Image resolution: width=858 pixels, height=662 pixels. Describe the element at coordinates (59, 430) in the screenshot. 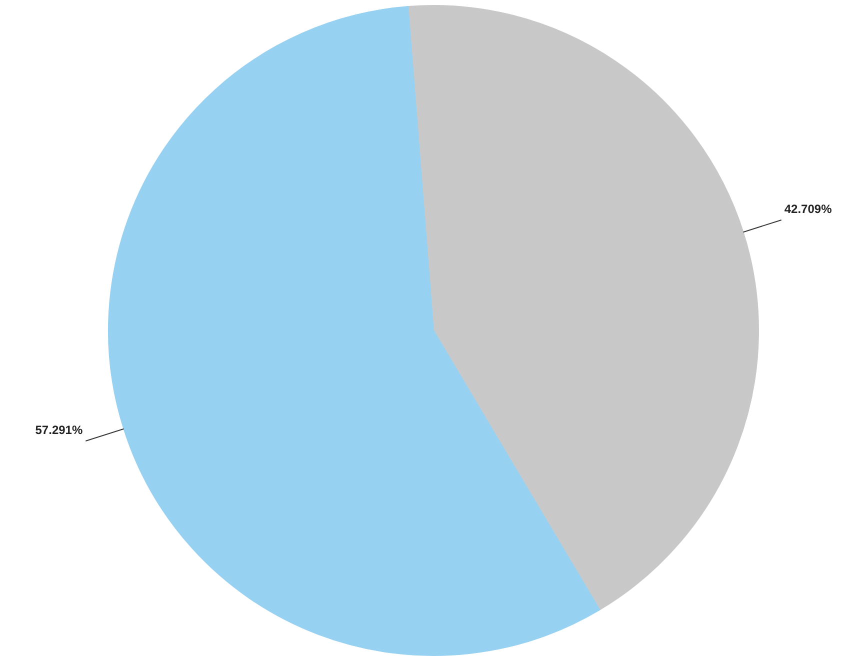

I see `data-label: 57.291%` at that location.